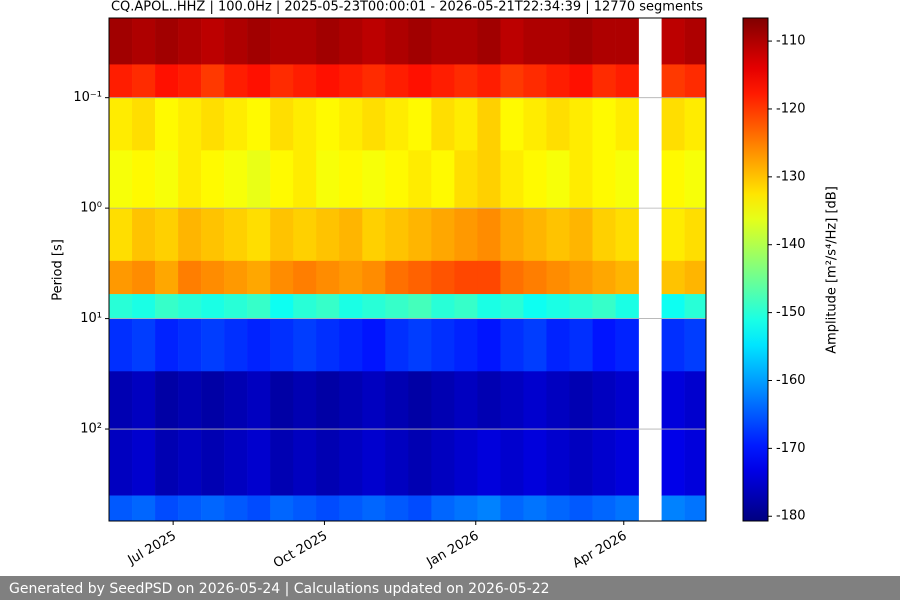 Image resolution: width=900 pixels, height=600 pixels. I want to click on colorbar-tick-label: -150, so click(791, 312).